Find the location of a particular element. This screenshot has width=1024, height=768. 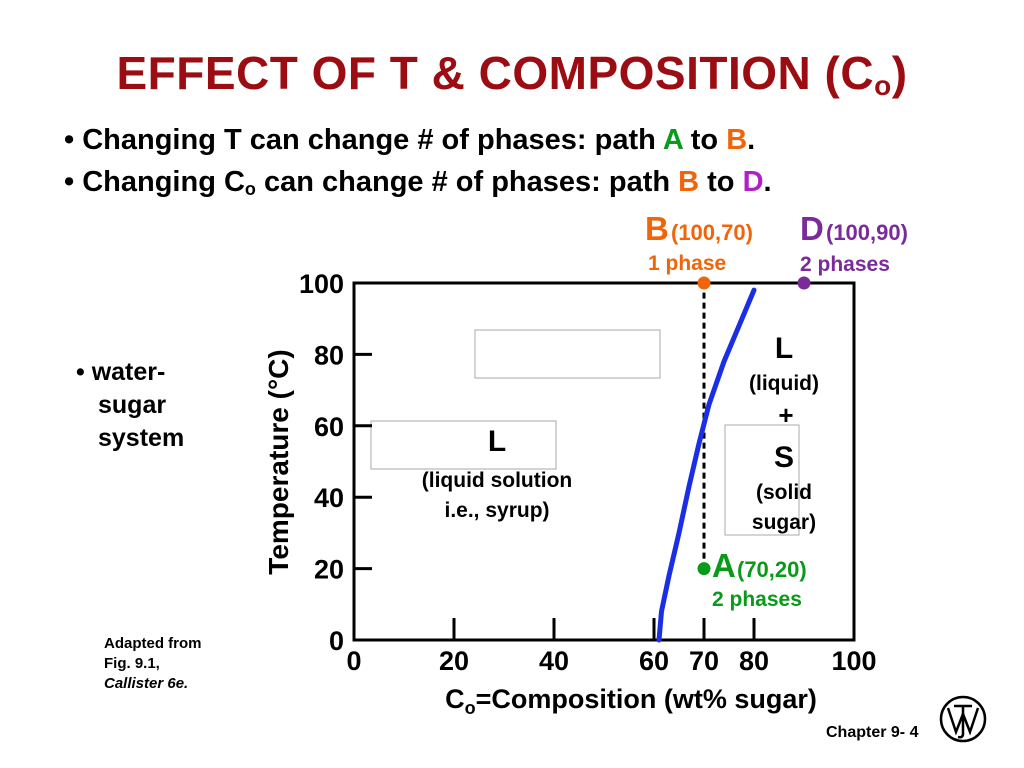

x-tick-label: 70 is located at coordinates (704, 661).